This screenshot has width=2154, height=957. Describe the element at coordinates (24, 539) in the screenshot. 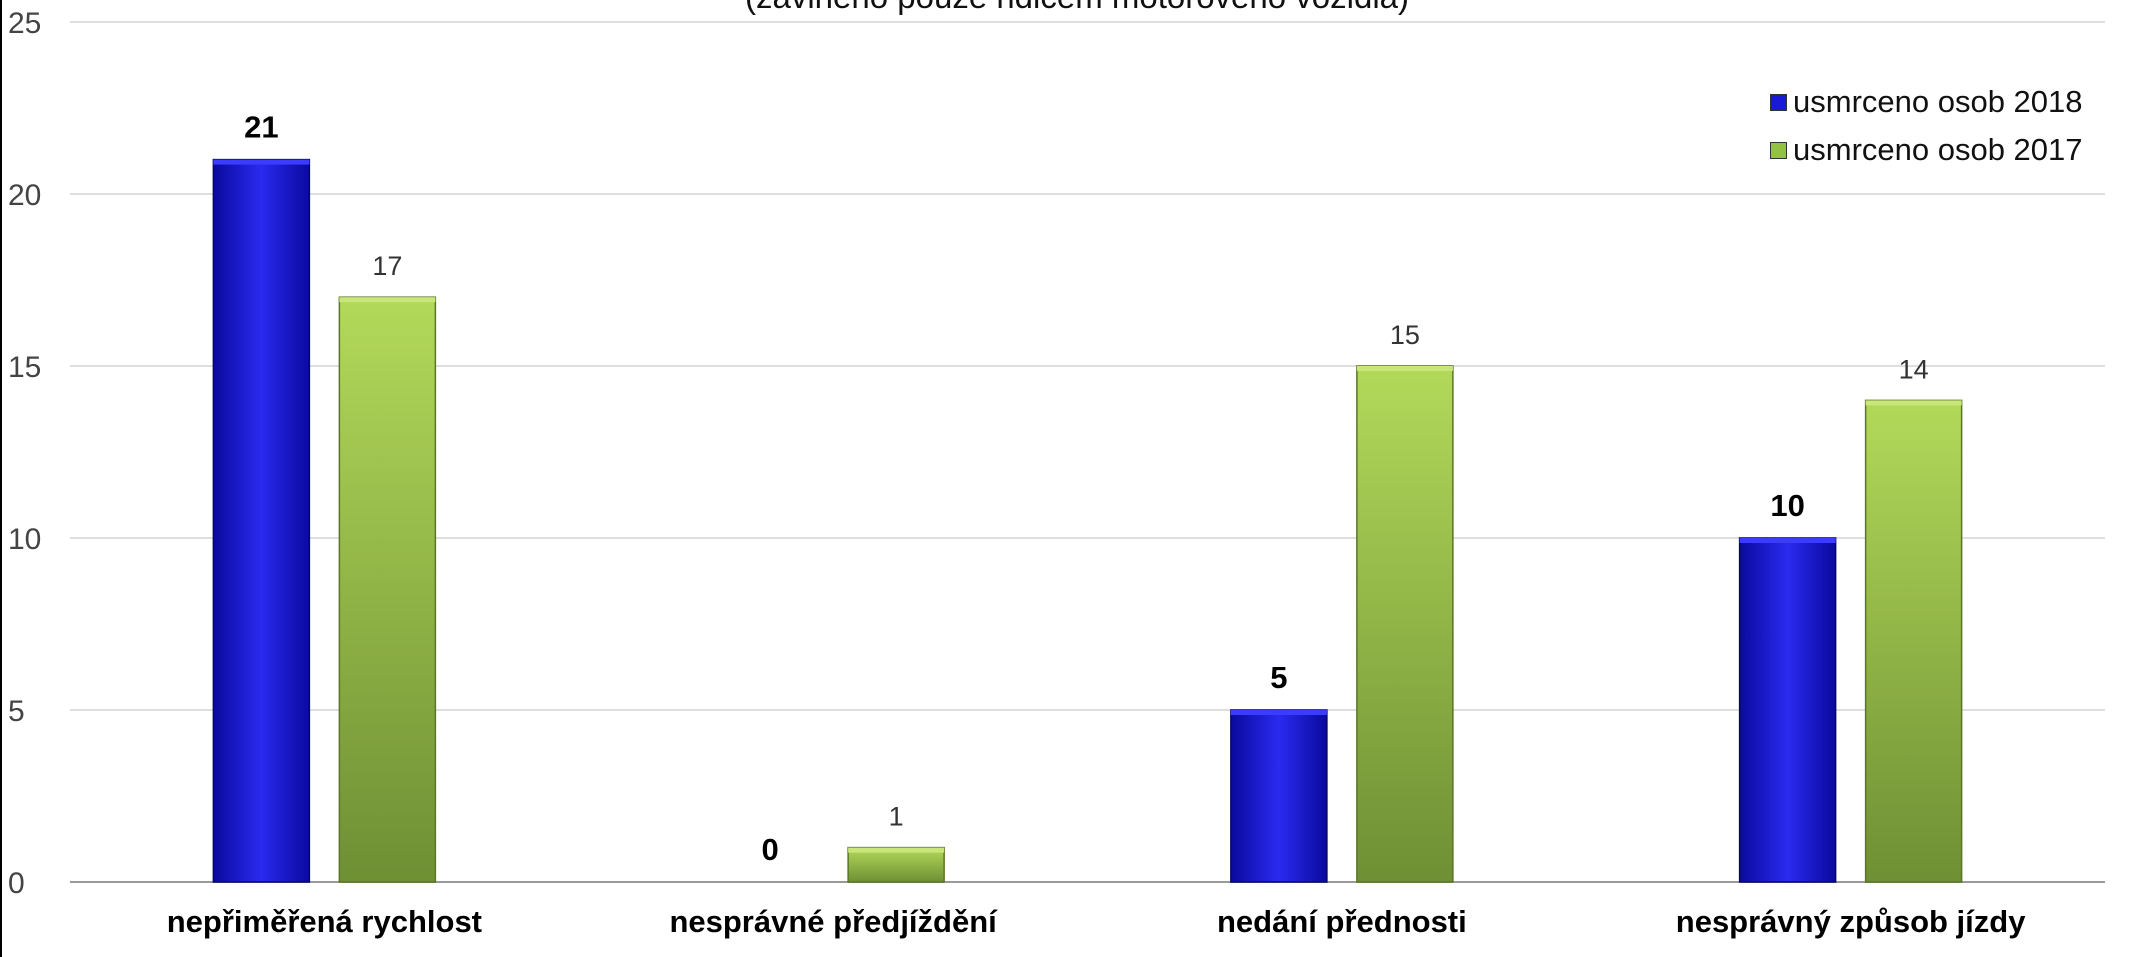

I see `y-tick-label: 10` at that location.